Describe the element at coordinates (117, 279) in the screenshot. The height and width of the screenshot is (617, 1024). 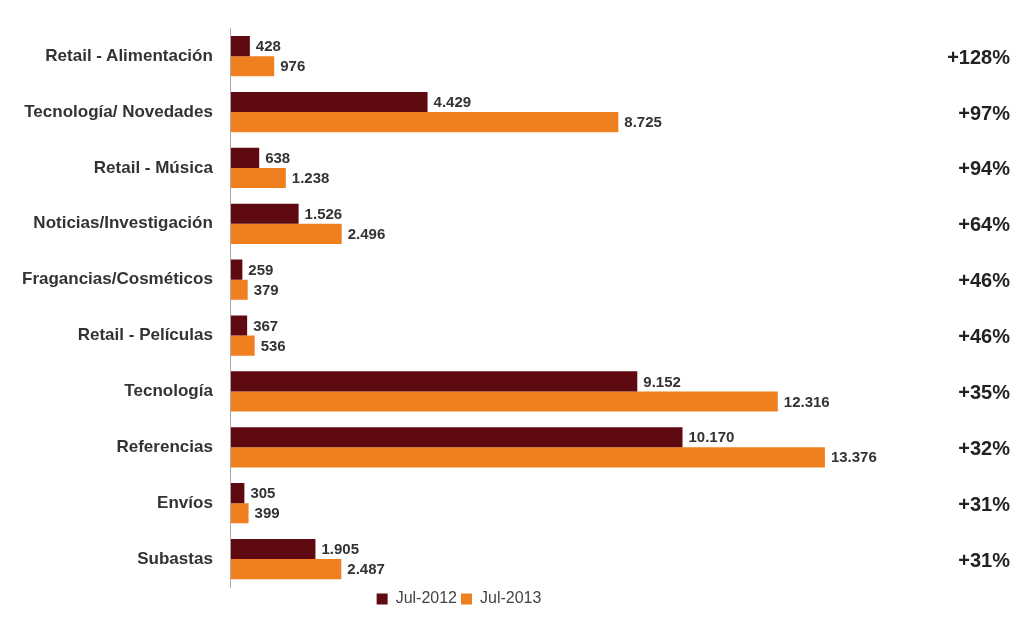
I see `y-tick-label: Fragancias/Cosméticos` at that location.